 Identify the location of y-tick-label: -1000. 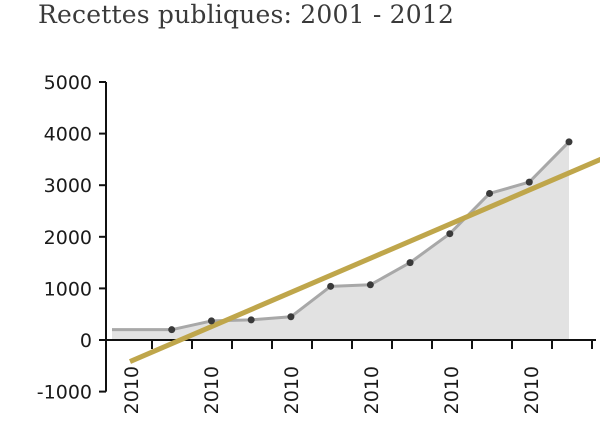
(64, 393).